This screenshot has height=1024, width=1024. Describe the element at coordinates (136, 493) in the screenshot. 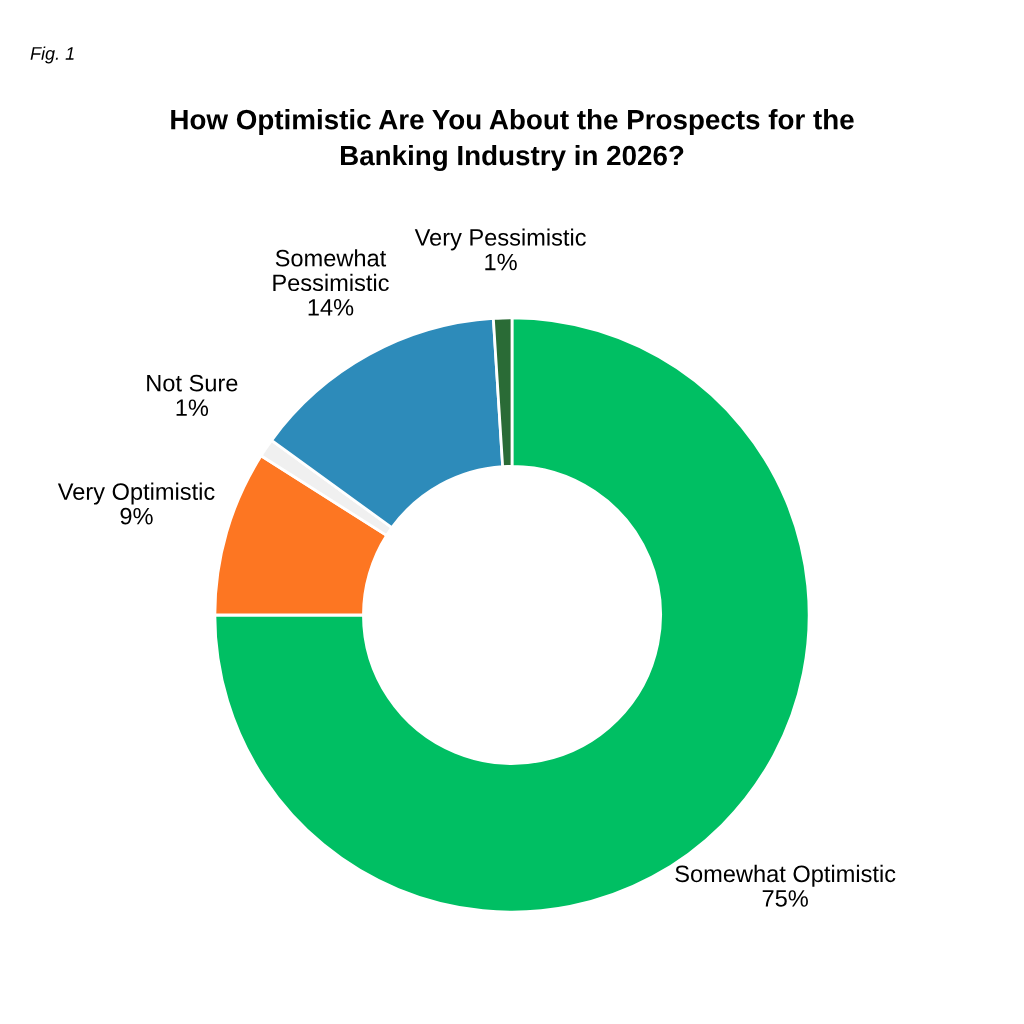

I see `slice-label: Very Optimistic` at that location.